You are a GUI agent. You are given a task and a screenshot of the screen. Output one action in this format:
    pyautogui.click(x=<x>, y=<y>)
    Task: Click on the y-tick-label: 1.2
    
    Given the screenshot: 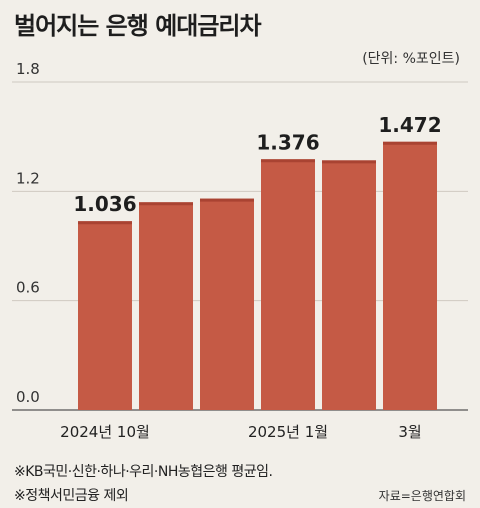 What is the action you would take?
    pyautogui.click(x=28, y=178)
    